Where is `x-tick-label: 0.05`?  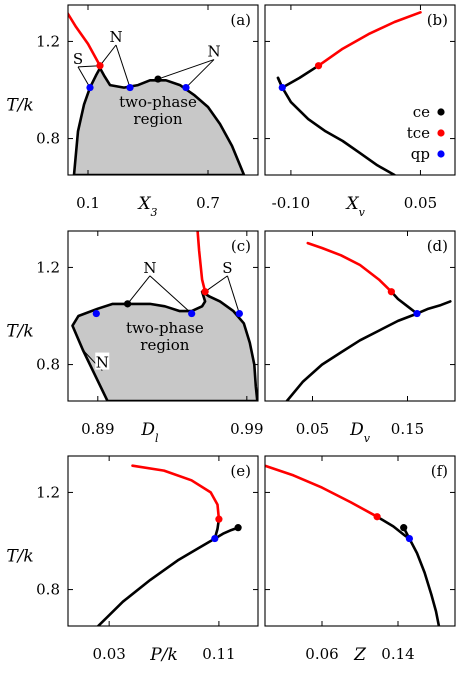 x-tick-label: 0.05 is located at coordinates (420, 203).